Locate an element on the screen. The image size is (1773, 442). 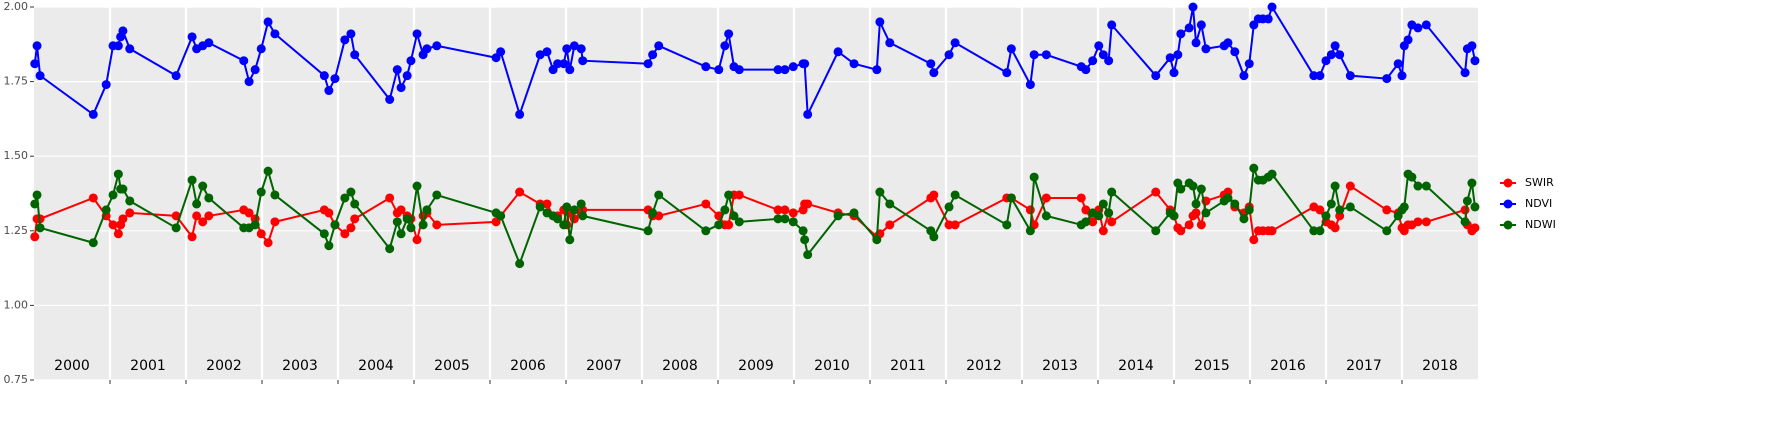
year-label: 2000 is located at coordinates (72, 366).